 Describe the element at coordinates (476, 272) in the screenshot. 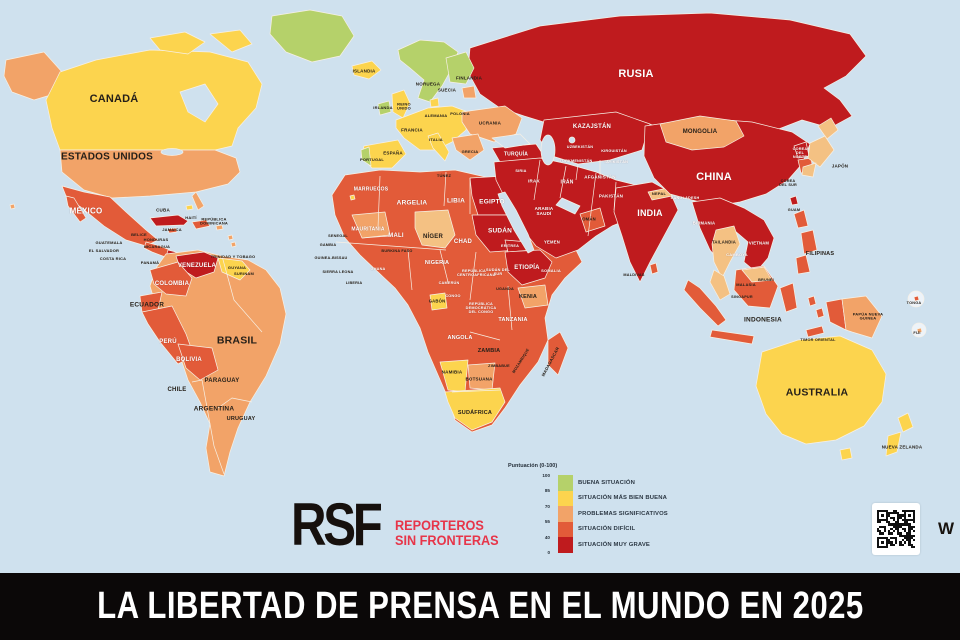

I see `country-label: REPÚBLICA CENTROAFRICANA` at that location.